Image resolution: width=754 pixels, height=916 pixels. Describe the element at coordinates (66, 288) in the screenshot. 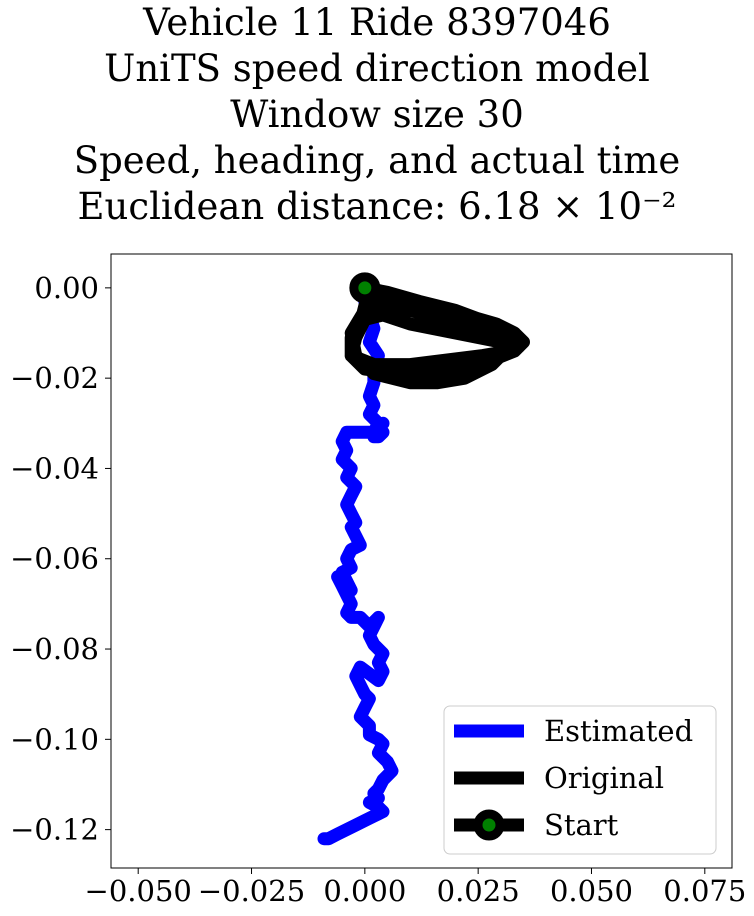

I see `y-tick-label: 0.00` at that location.